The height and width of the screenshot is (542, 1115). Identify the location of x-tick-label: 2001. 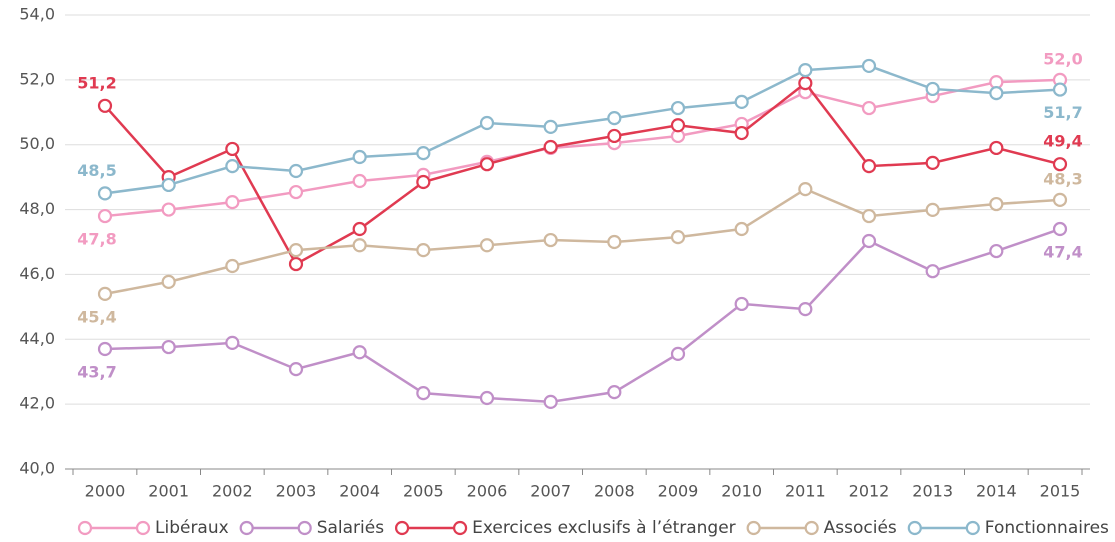
(168, 491).